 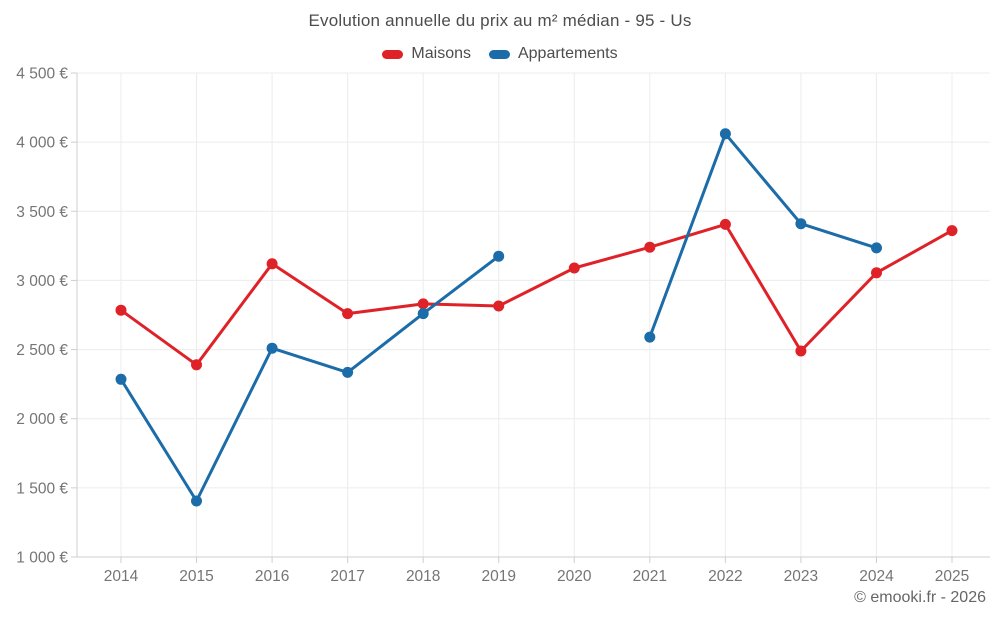 What do you see at coordinates (42, 419) in the screenshot?
I see `y-axis-label: 2 000 €` at bounding box center [42, 419].